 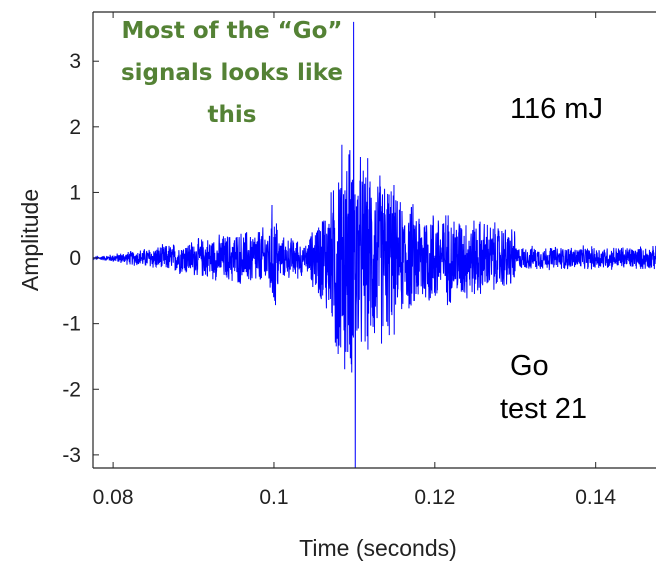 What do you see at coordinates (595, 497) in the screenshot?
I see `x-tick-label: 0.14` at bounding box center [595, 497].